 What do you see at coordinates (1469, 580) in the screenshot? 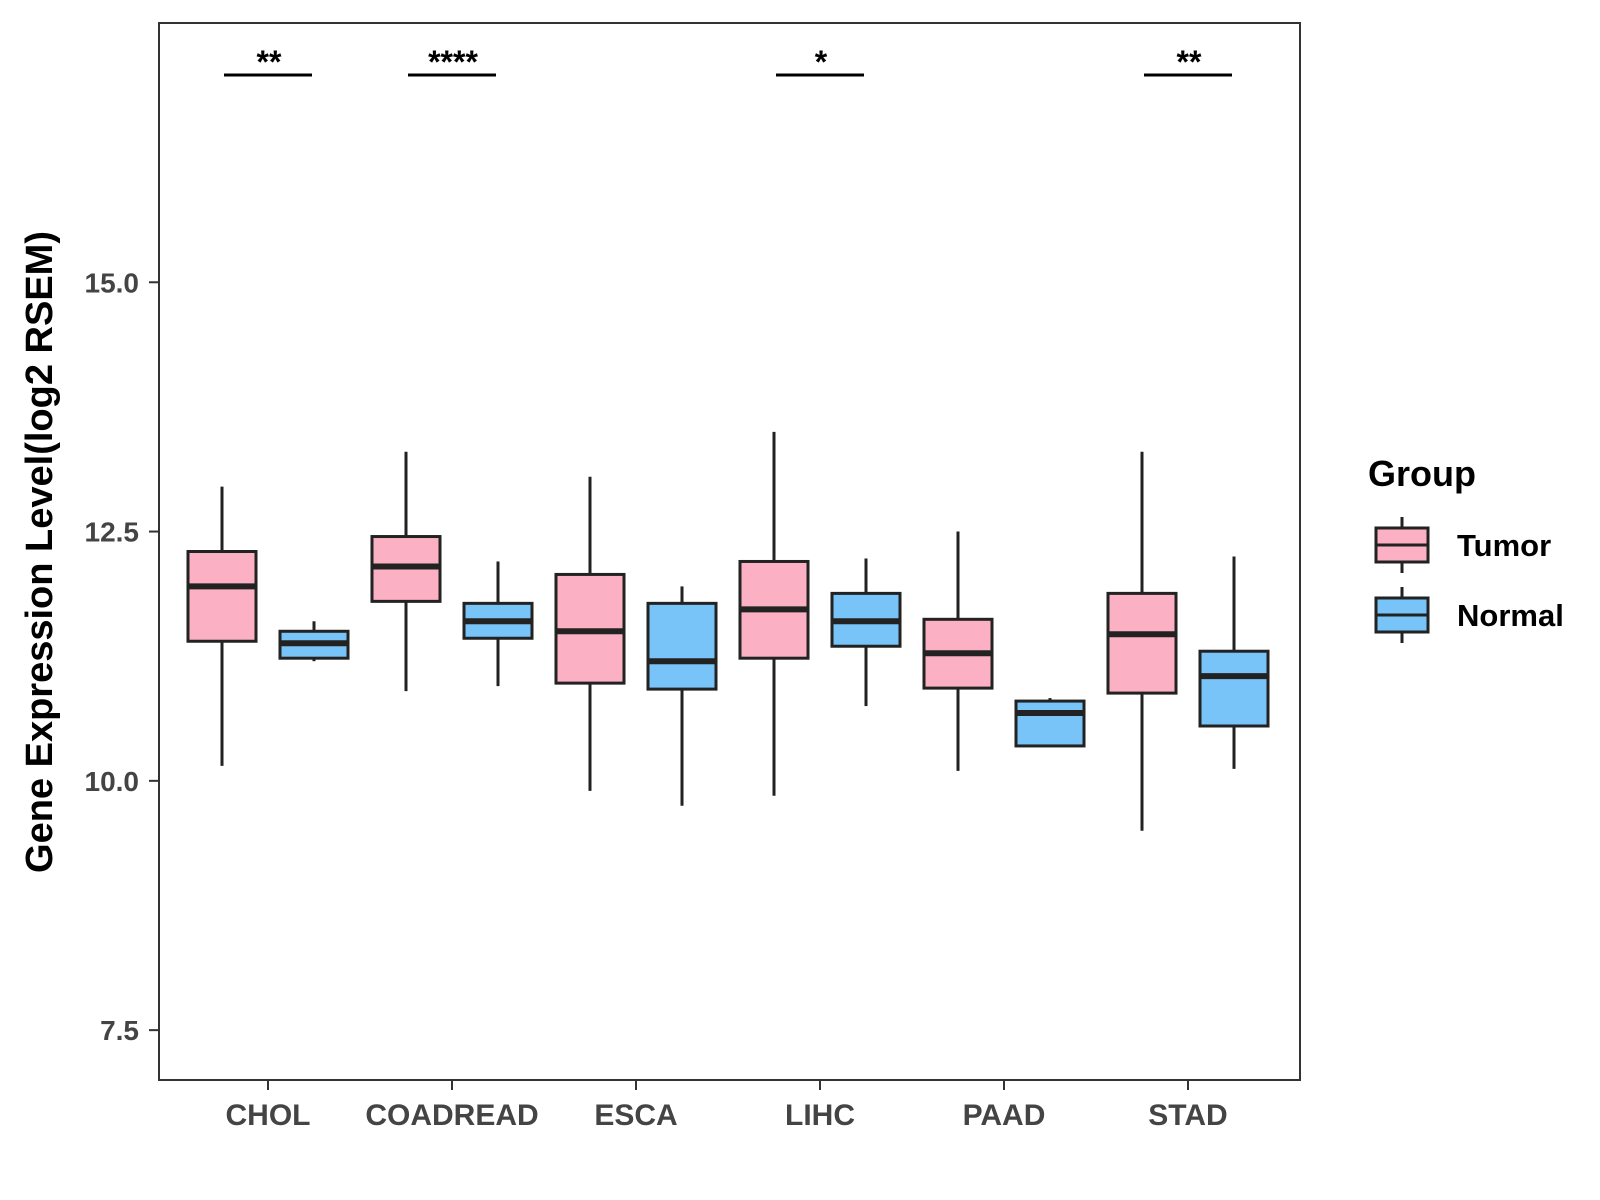
I see `legend-items: Tumor Normal` at bounding box center [1469, 580].